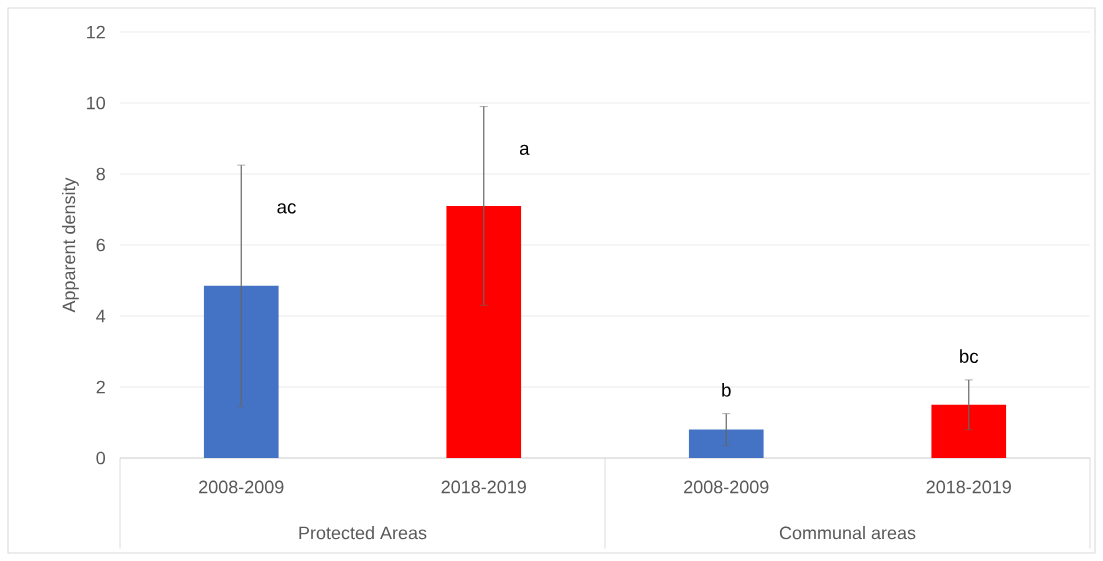 This screenshot has height=561, width=1103. Describe the element at coordinates (100, 174) in the screenshot. I see `y-tick-label: 8` at that location.